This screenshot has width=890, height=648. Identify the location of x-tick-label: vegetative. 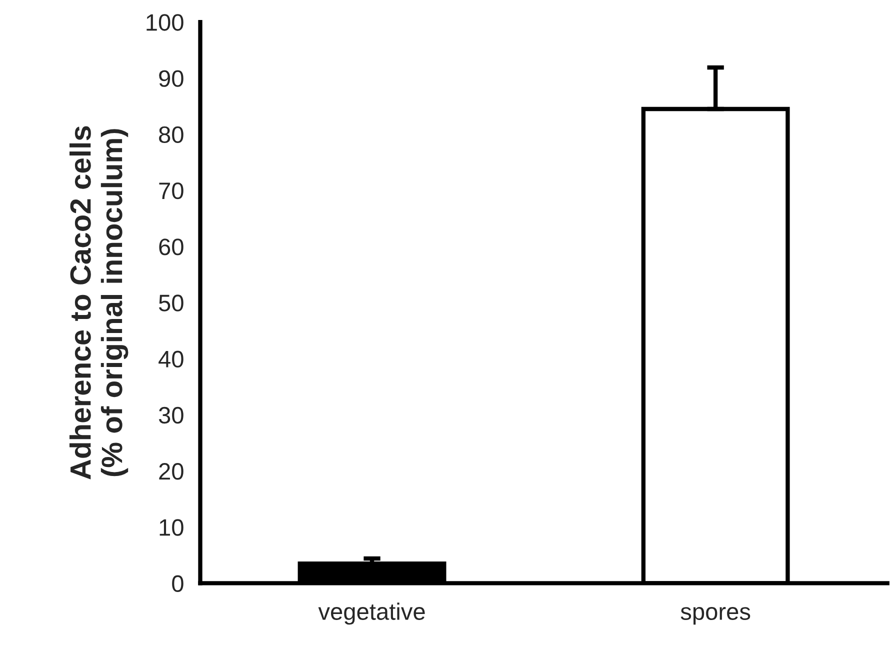
(371, 613).